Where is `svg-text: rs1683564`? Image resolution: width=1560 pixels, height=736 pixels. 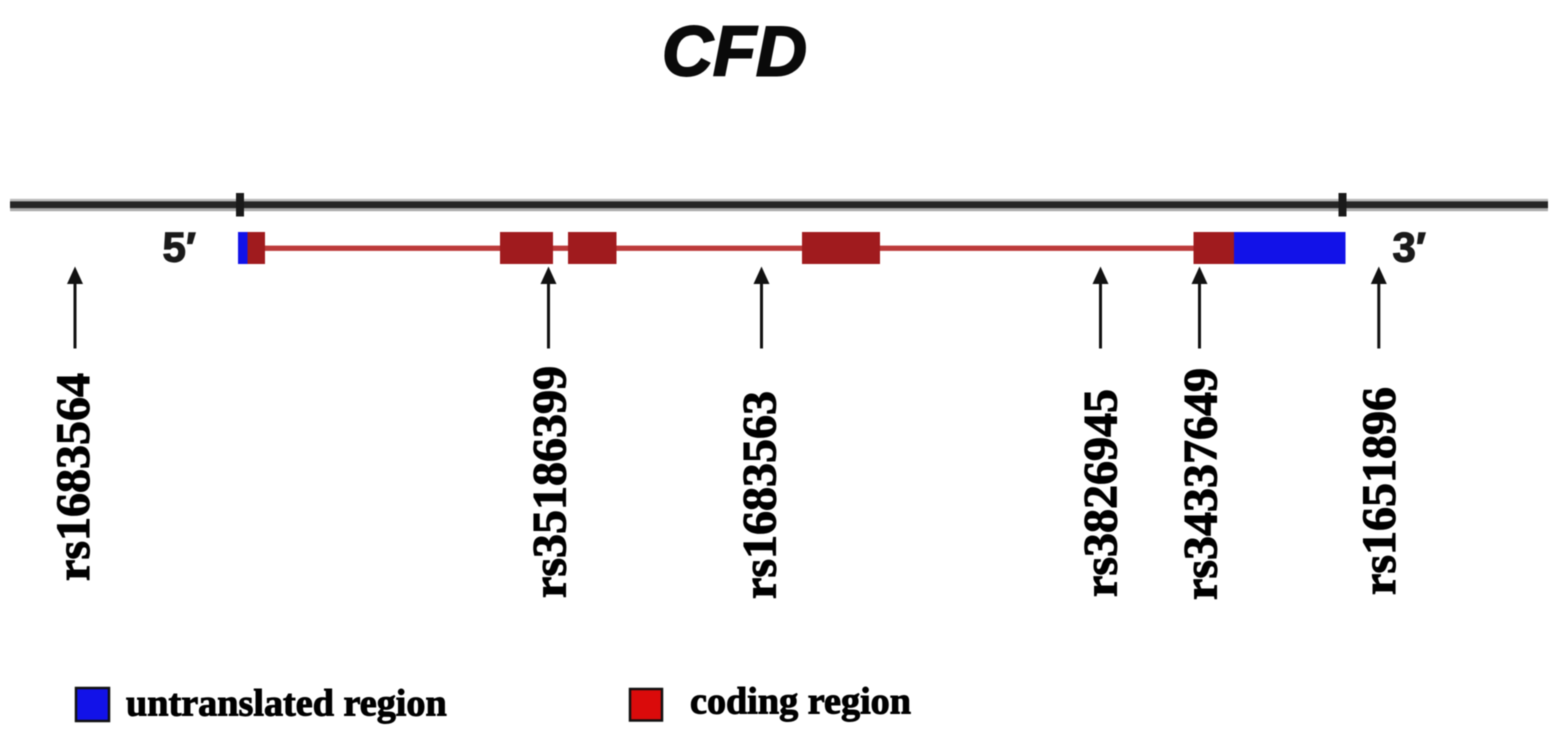
svg-text: rs1683564 is located at coordinates (73, 477).